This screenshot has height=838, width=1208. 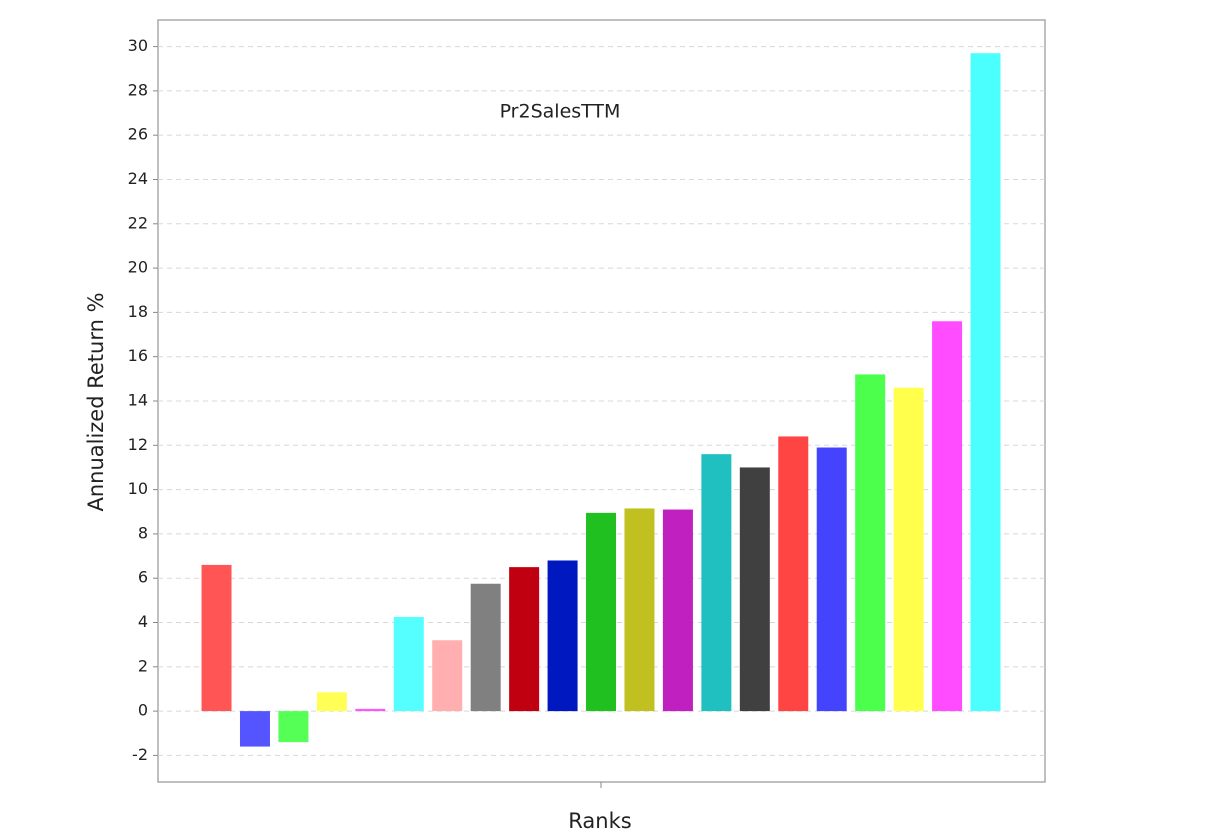 I want to click on y-tick-label: 18, so click(x=138, y=311).